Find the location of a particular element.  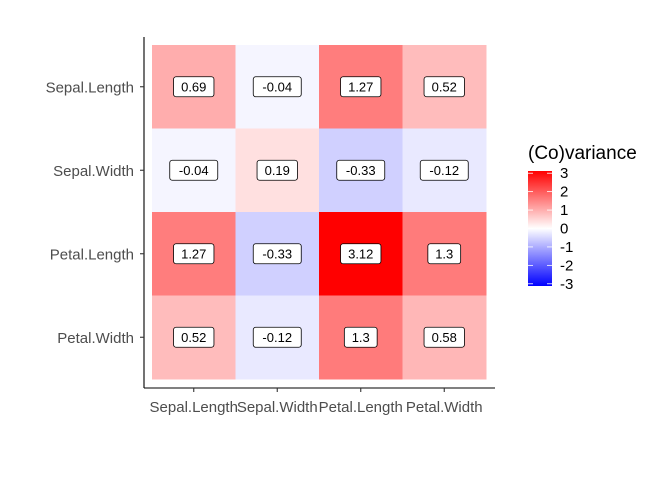

legend: (Co)variance 3 21 0-1-2 -3 is located at coordinates (582, 218).